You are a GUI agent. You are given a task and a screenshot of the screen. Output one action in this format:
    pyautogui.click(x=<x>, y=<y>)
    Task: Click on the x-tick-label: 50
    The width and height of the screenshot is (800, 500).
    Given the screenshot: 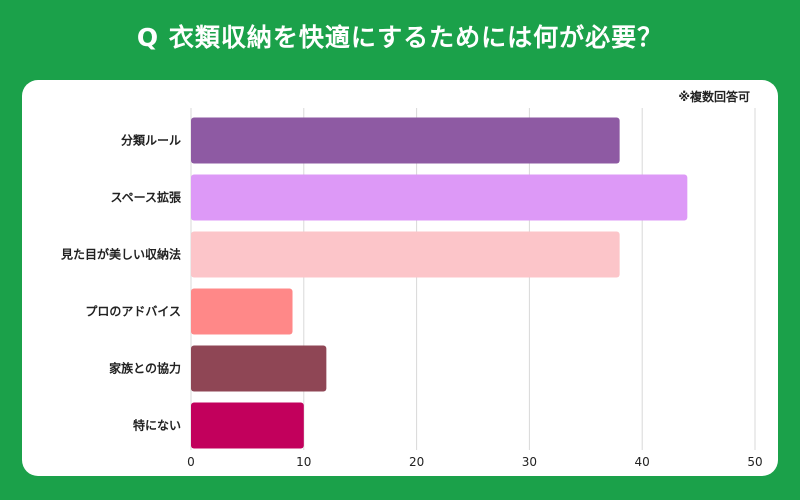 What is the action you would take?
    pyautogui.click(x=754, y=462)
    